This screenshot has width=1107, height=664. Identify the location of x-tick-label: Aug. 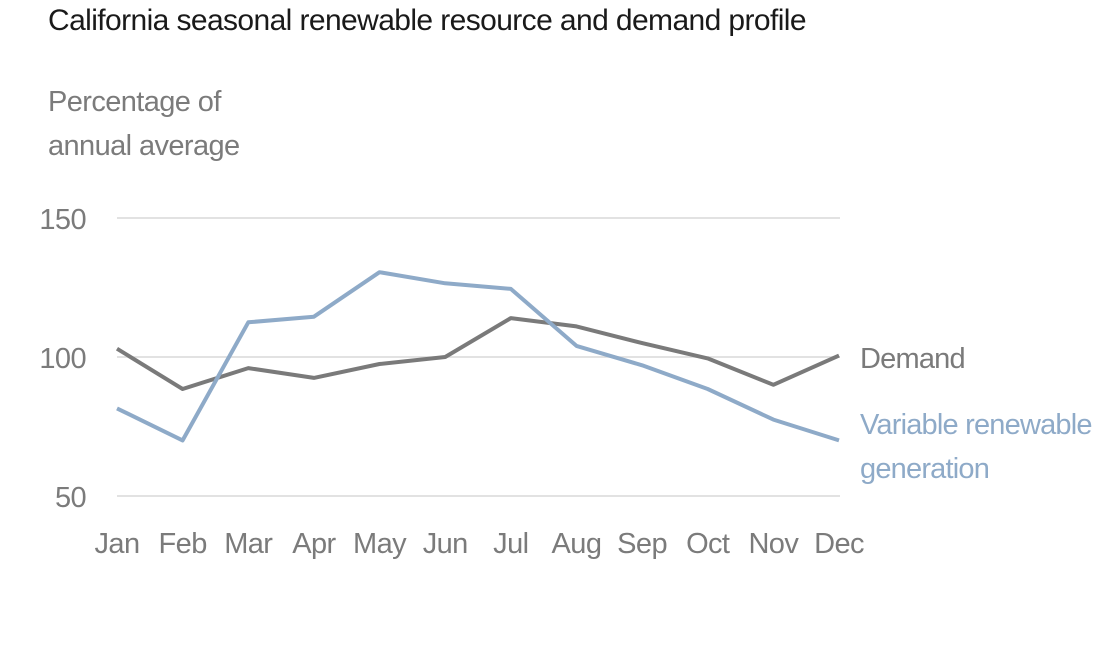
(577, 544).